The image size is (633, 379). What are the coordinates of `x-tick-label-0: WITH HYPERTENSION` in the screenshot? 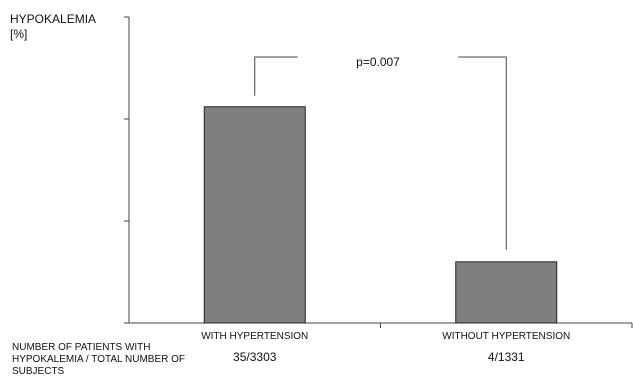 It's located at (254, 336).